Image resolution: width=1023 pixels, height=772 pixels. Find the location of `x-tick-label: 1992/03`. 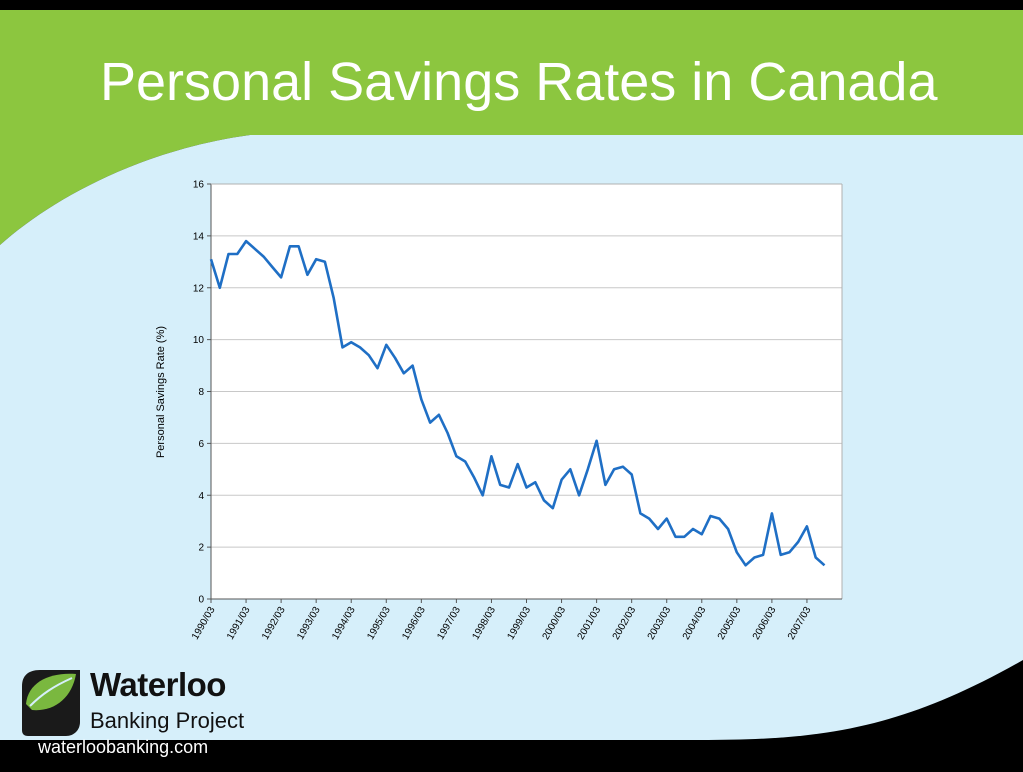

x-tick-label: 1992/03 is located at coordinates (274, 623).